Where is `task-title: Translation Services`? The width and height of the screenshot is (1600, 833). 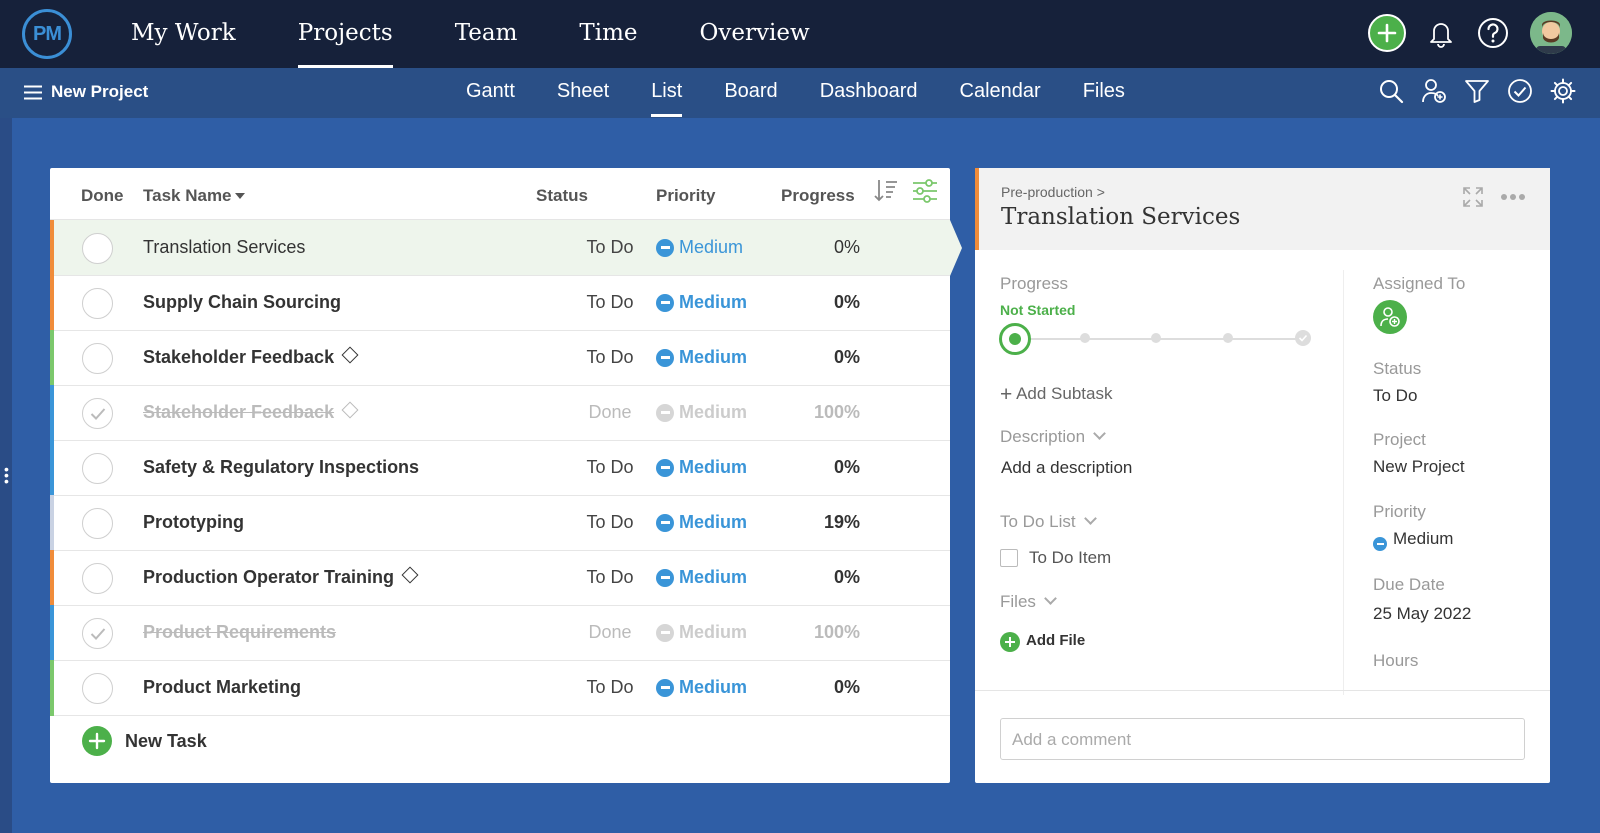 task-title: Translation Services is located at coordinates (1121, 217).